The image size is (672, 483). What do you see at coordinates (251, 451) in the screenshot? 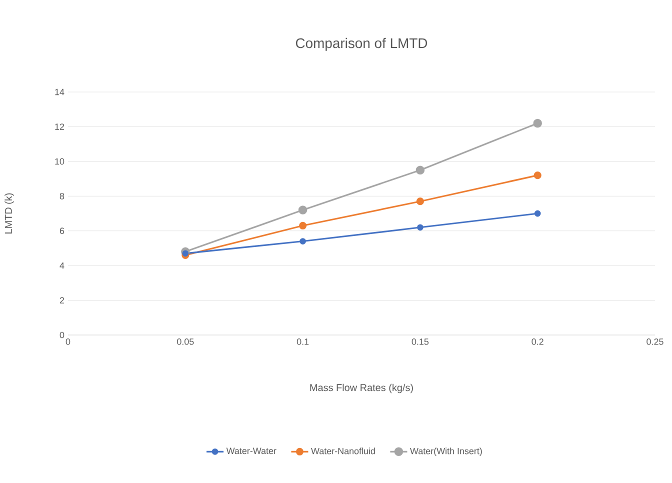
I see `legend-label: Water-Water` at bounding box center [251, 451].